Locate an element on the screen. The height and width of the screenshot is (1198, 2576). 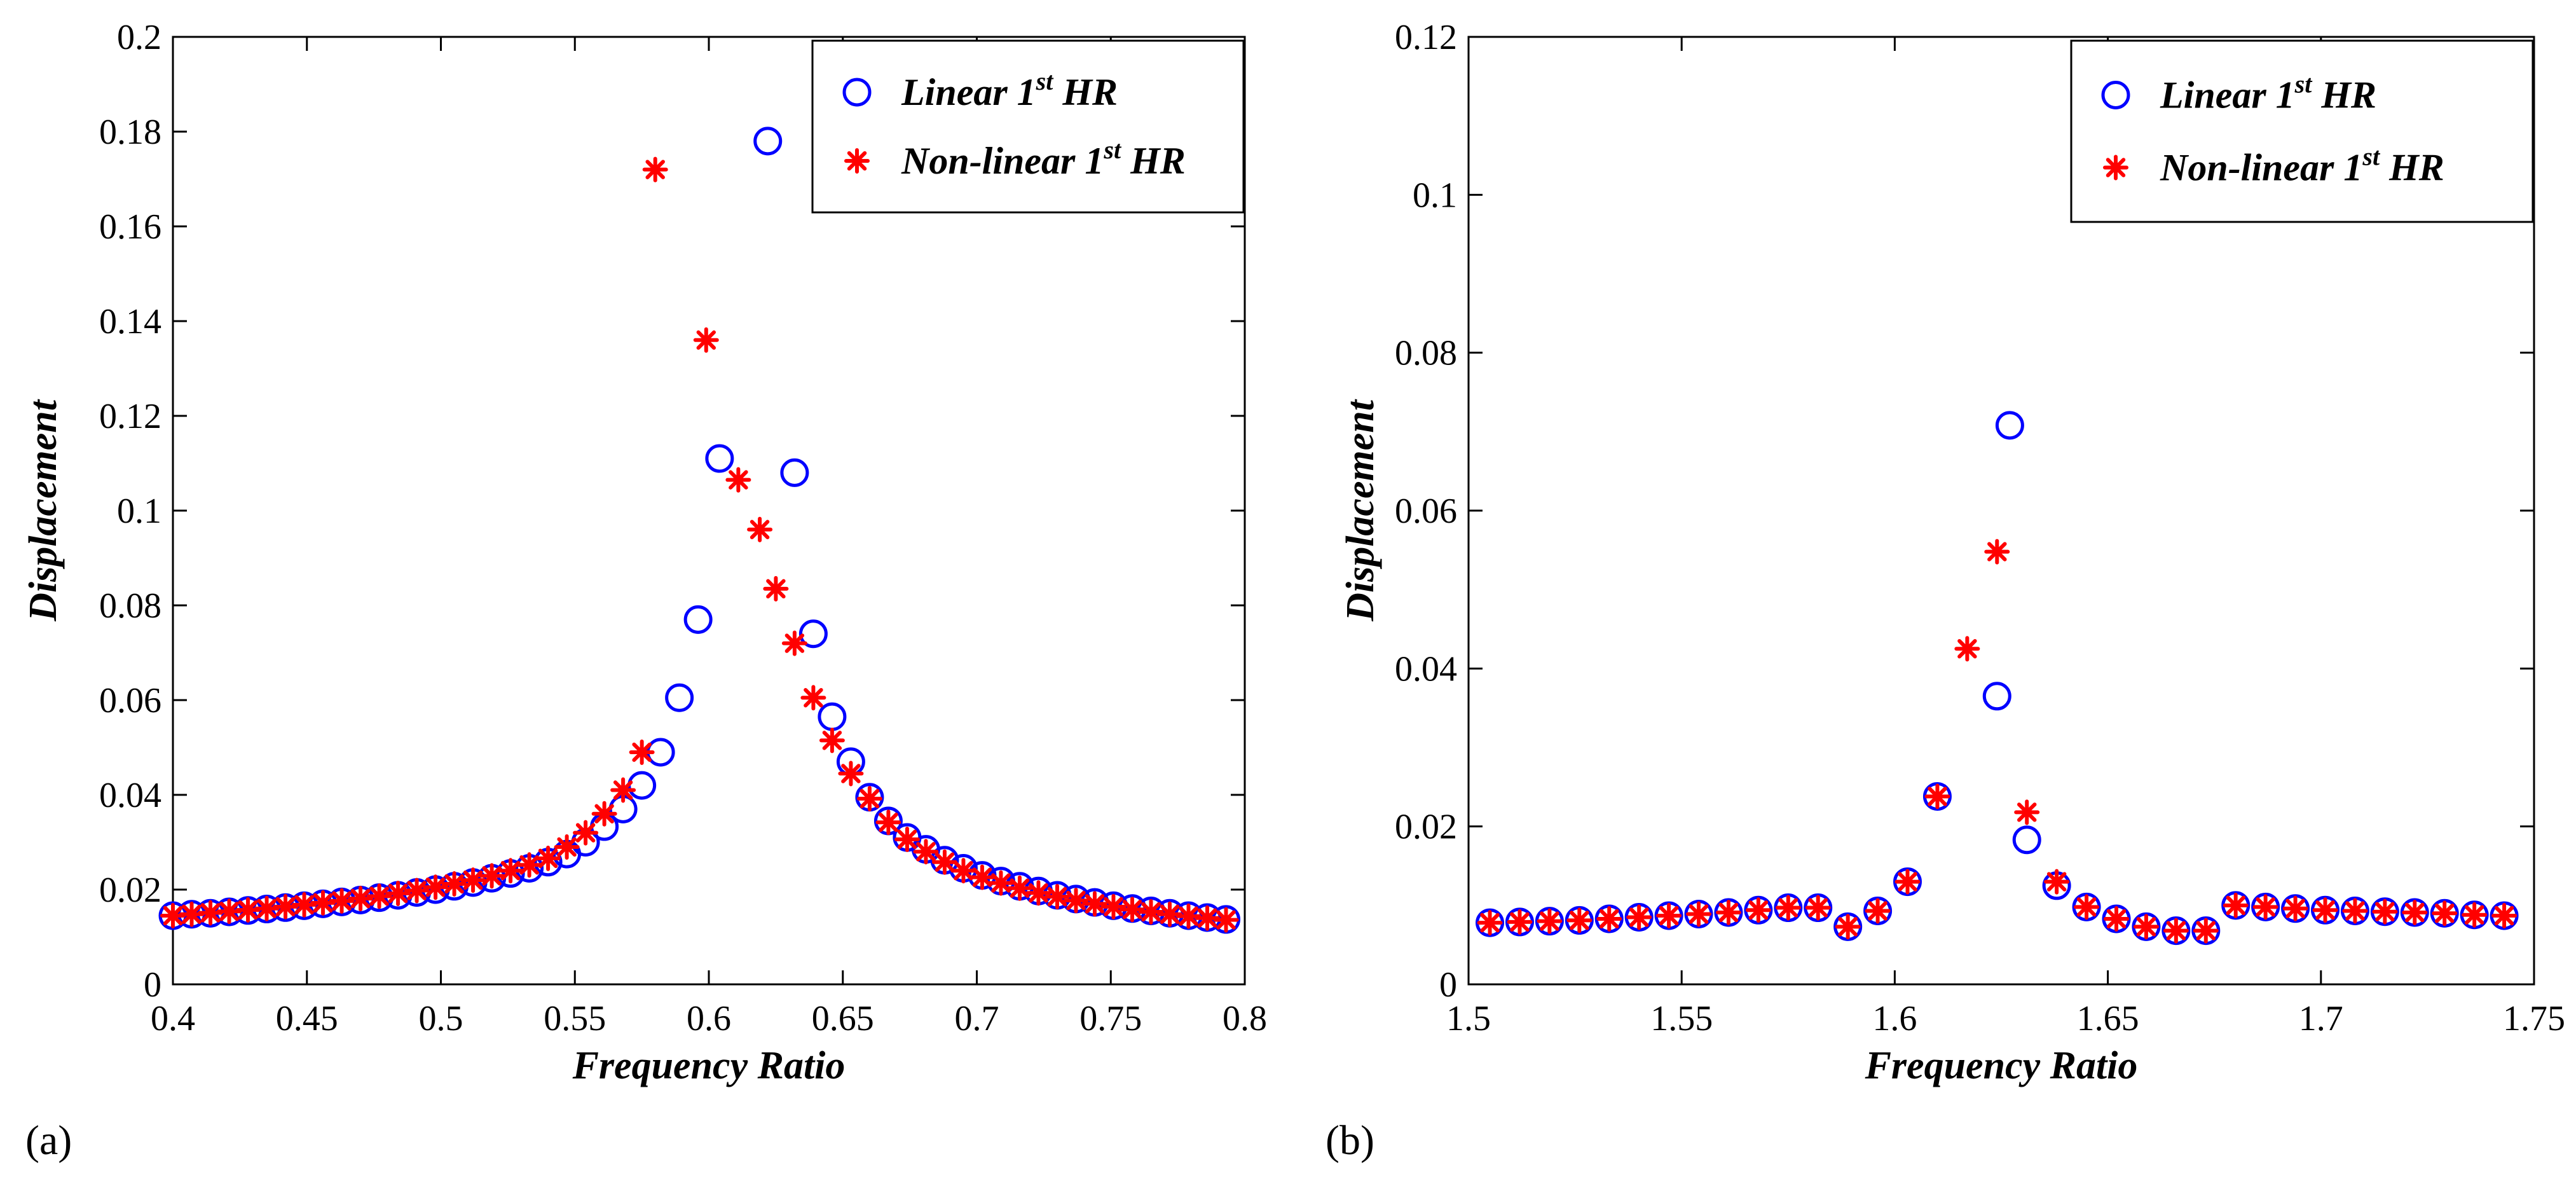
x-tick-label: 0.4 is located at coordinates (173, 1018).